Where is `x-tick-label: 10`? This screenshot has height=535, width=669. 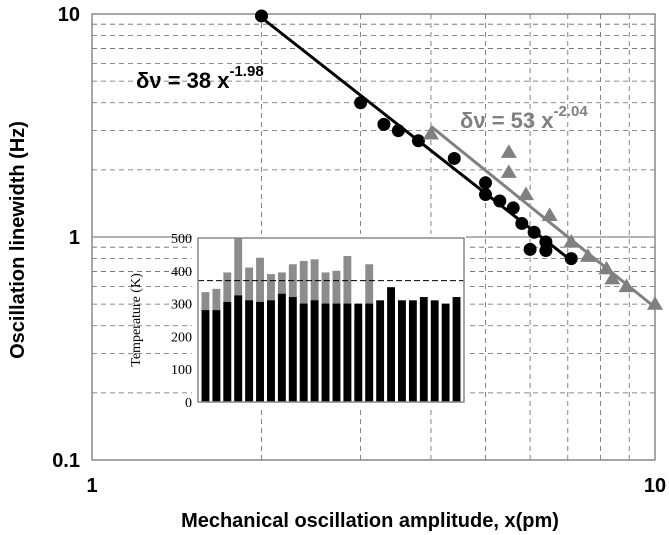 x-tick-label: 10 is located at coordinates (655, 486).